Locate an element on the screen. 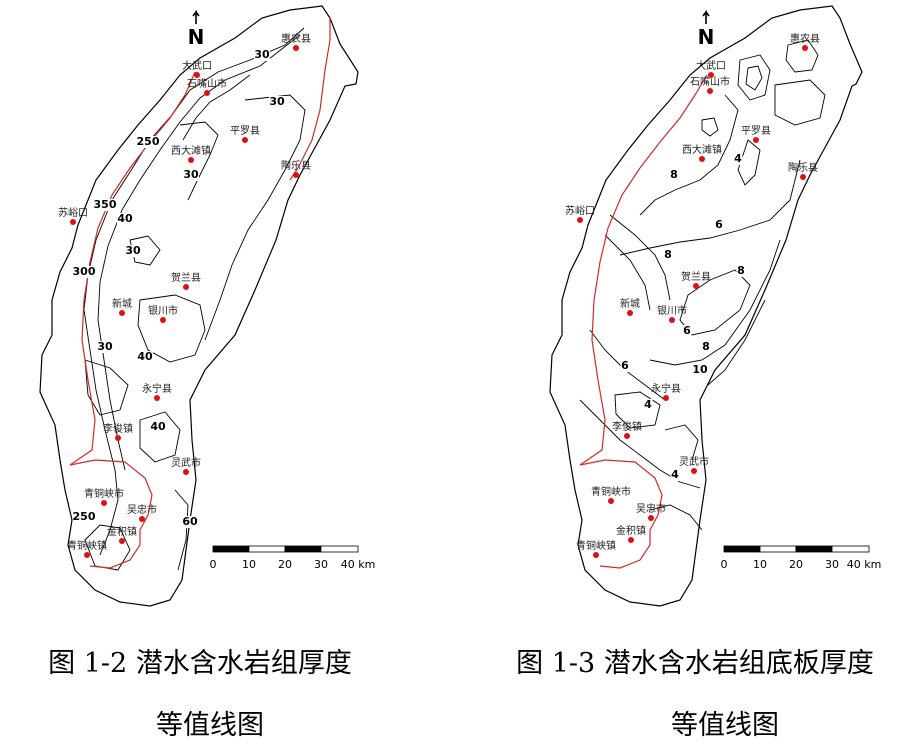 The image size is (903, 751). scale-tick-label: 0 is located at coordinates (213, 564).